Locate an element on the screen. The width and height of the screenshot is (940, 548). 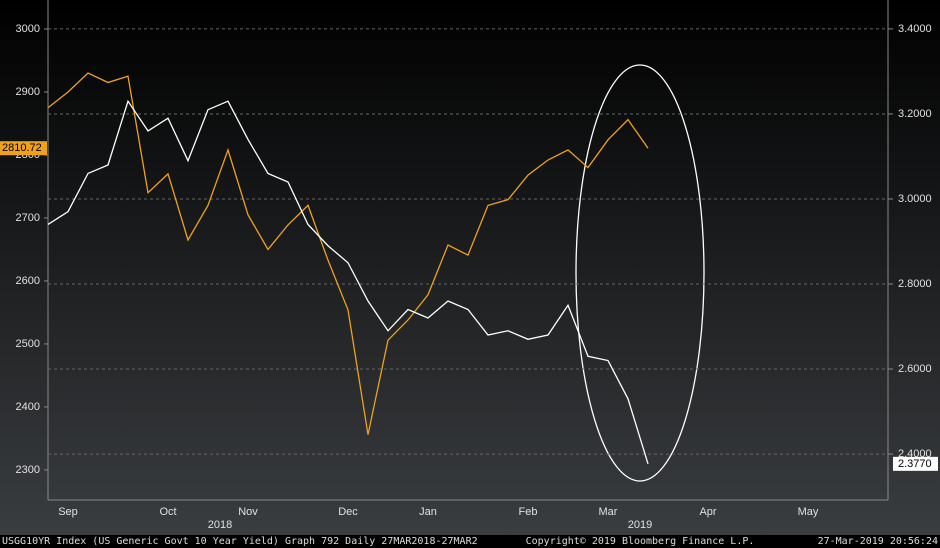
y2-tick-label: 2.6000 is located at coordinates (915, 369).